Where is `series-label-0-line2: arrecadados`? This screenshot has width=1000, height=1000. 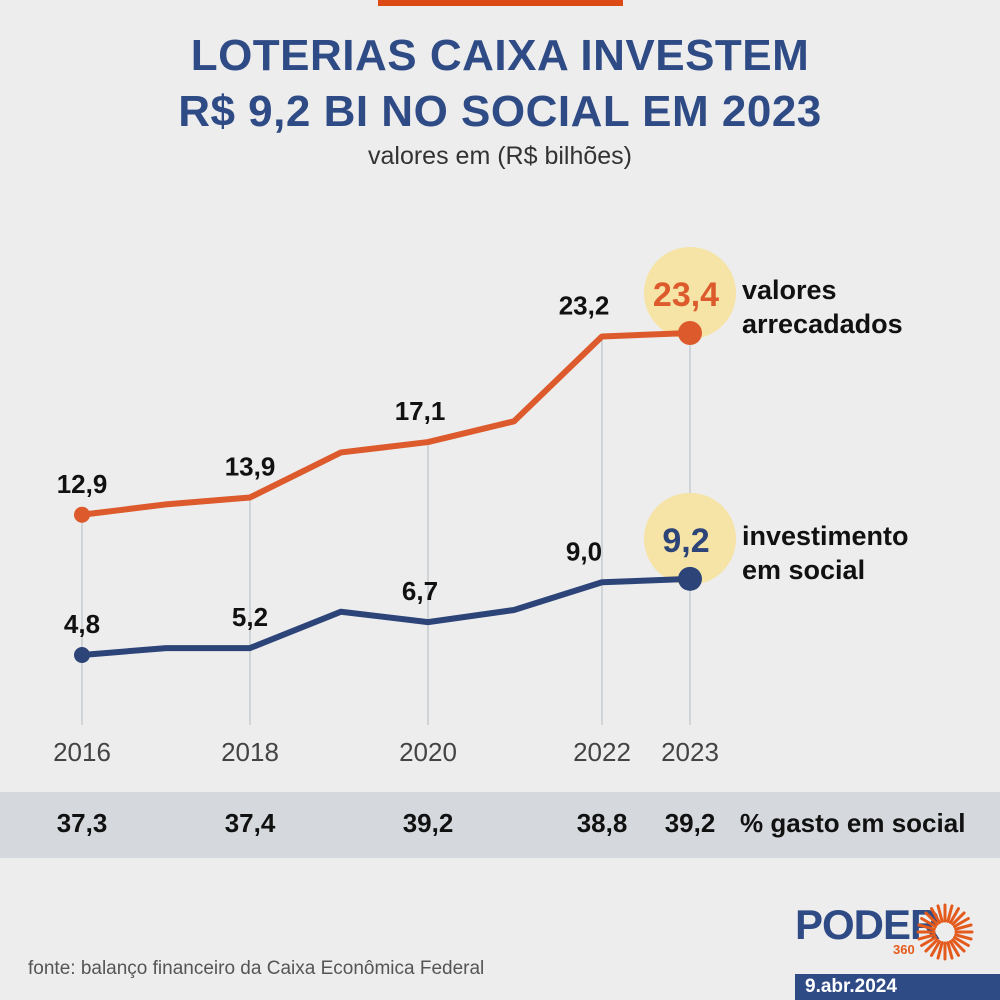 series-label-0-line2: arrecadados is located at coordinates (822, 324).